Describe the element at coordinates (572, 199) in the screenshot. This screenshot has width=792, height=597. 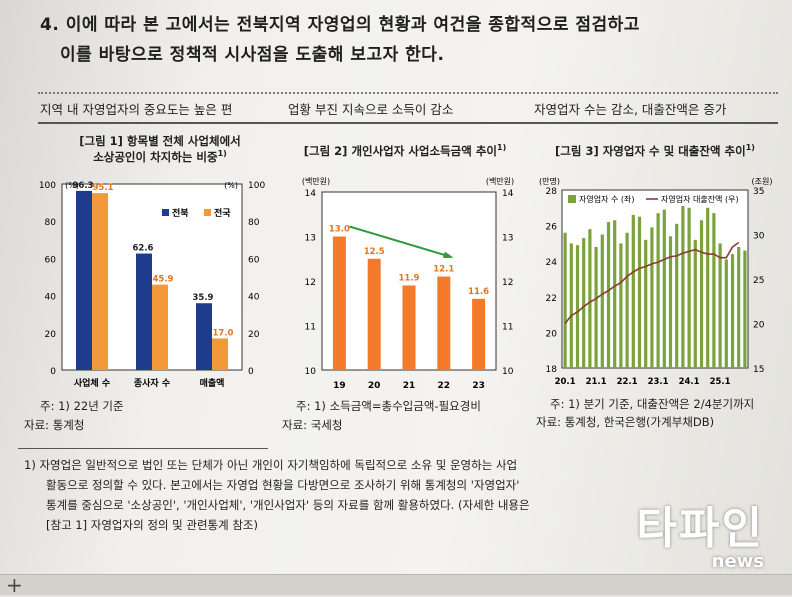
I see `fig3-legend-bar-swatch` at that location.